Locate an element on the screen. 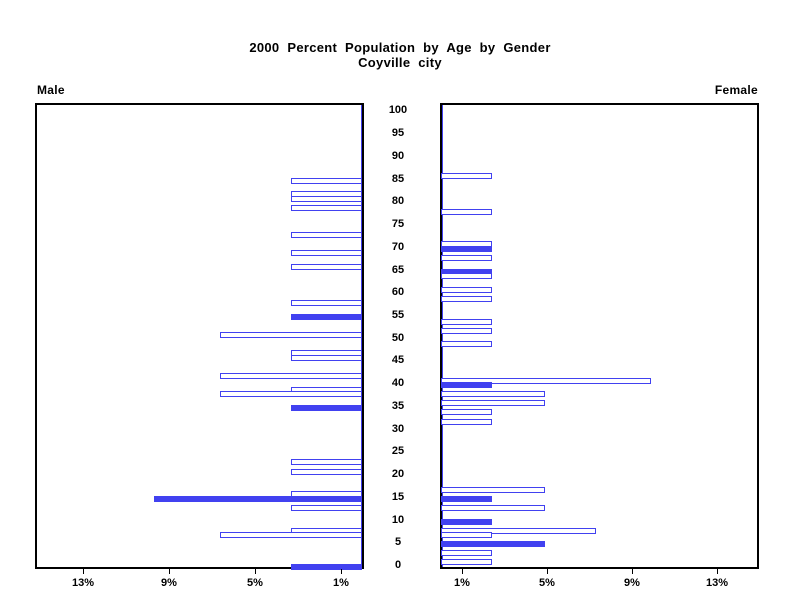 The width and height of the screenshot is (800, 600). female-axis-tick-label-13: 13% is located at coordinates (717, 583).